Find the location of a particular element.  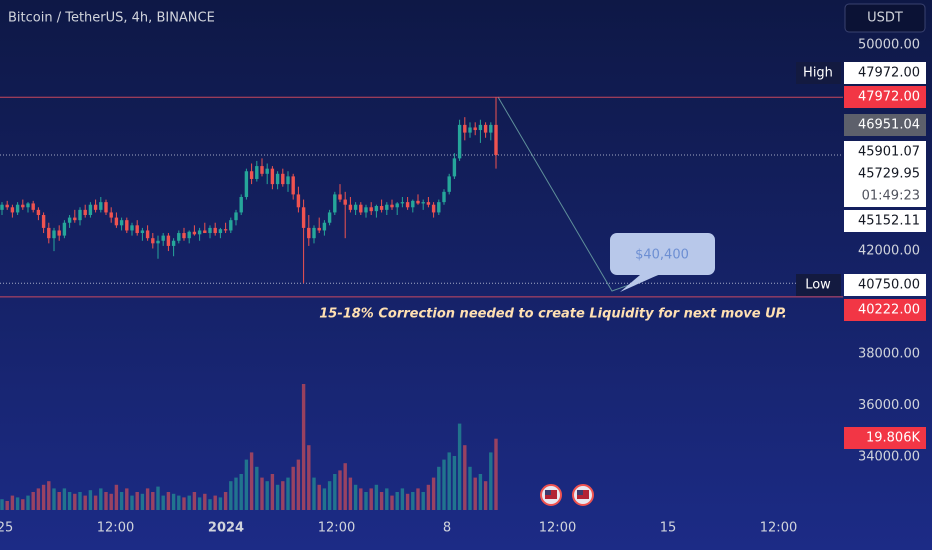

y-tick-label: 36000.00 is located at coordinates (889, 405).